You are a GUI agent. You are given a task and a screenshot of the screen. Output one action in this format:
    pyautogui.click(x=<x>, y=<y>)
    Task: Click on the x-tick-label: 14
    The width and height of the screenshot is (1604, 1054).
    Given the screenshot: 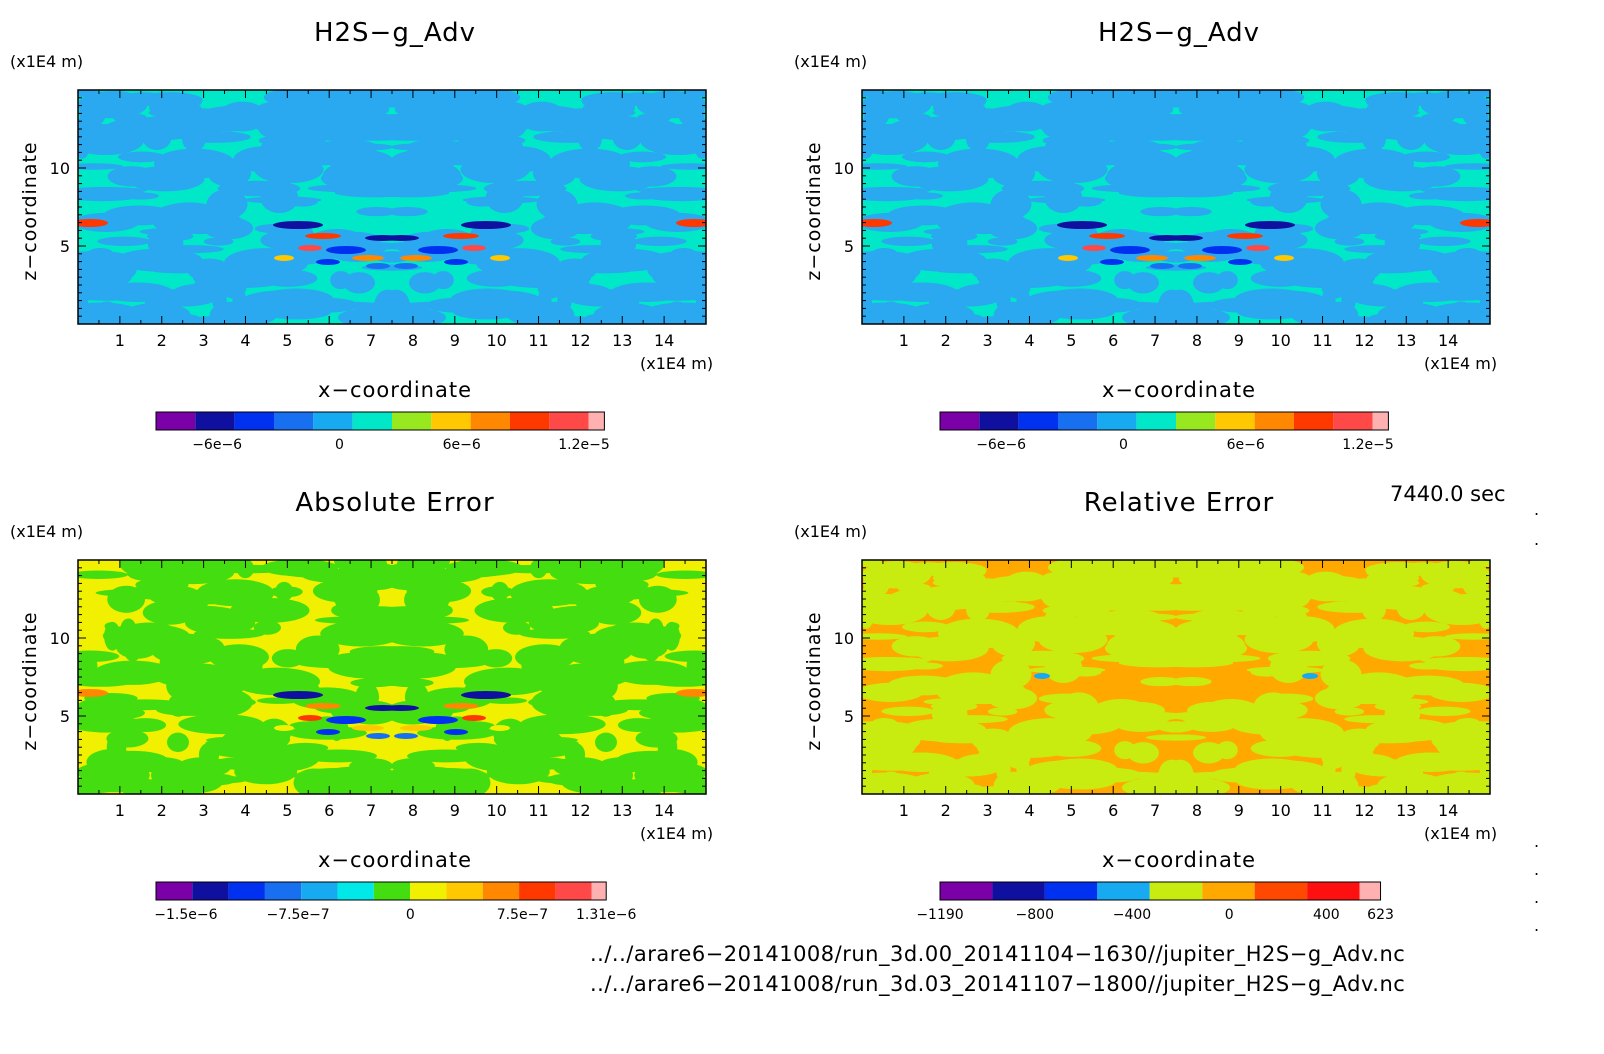 What is the action you would take?
    pyautogui.click(x=664, y=810)
    